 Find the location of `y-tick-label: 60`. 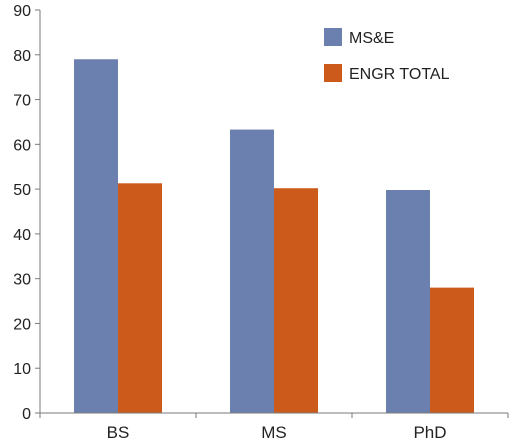

y-tick-label: 60 is located at coordinates (22, 145).